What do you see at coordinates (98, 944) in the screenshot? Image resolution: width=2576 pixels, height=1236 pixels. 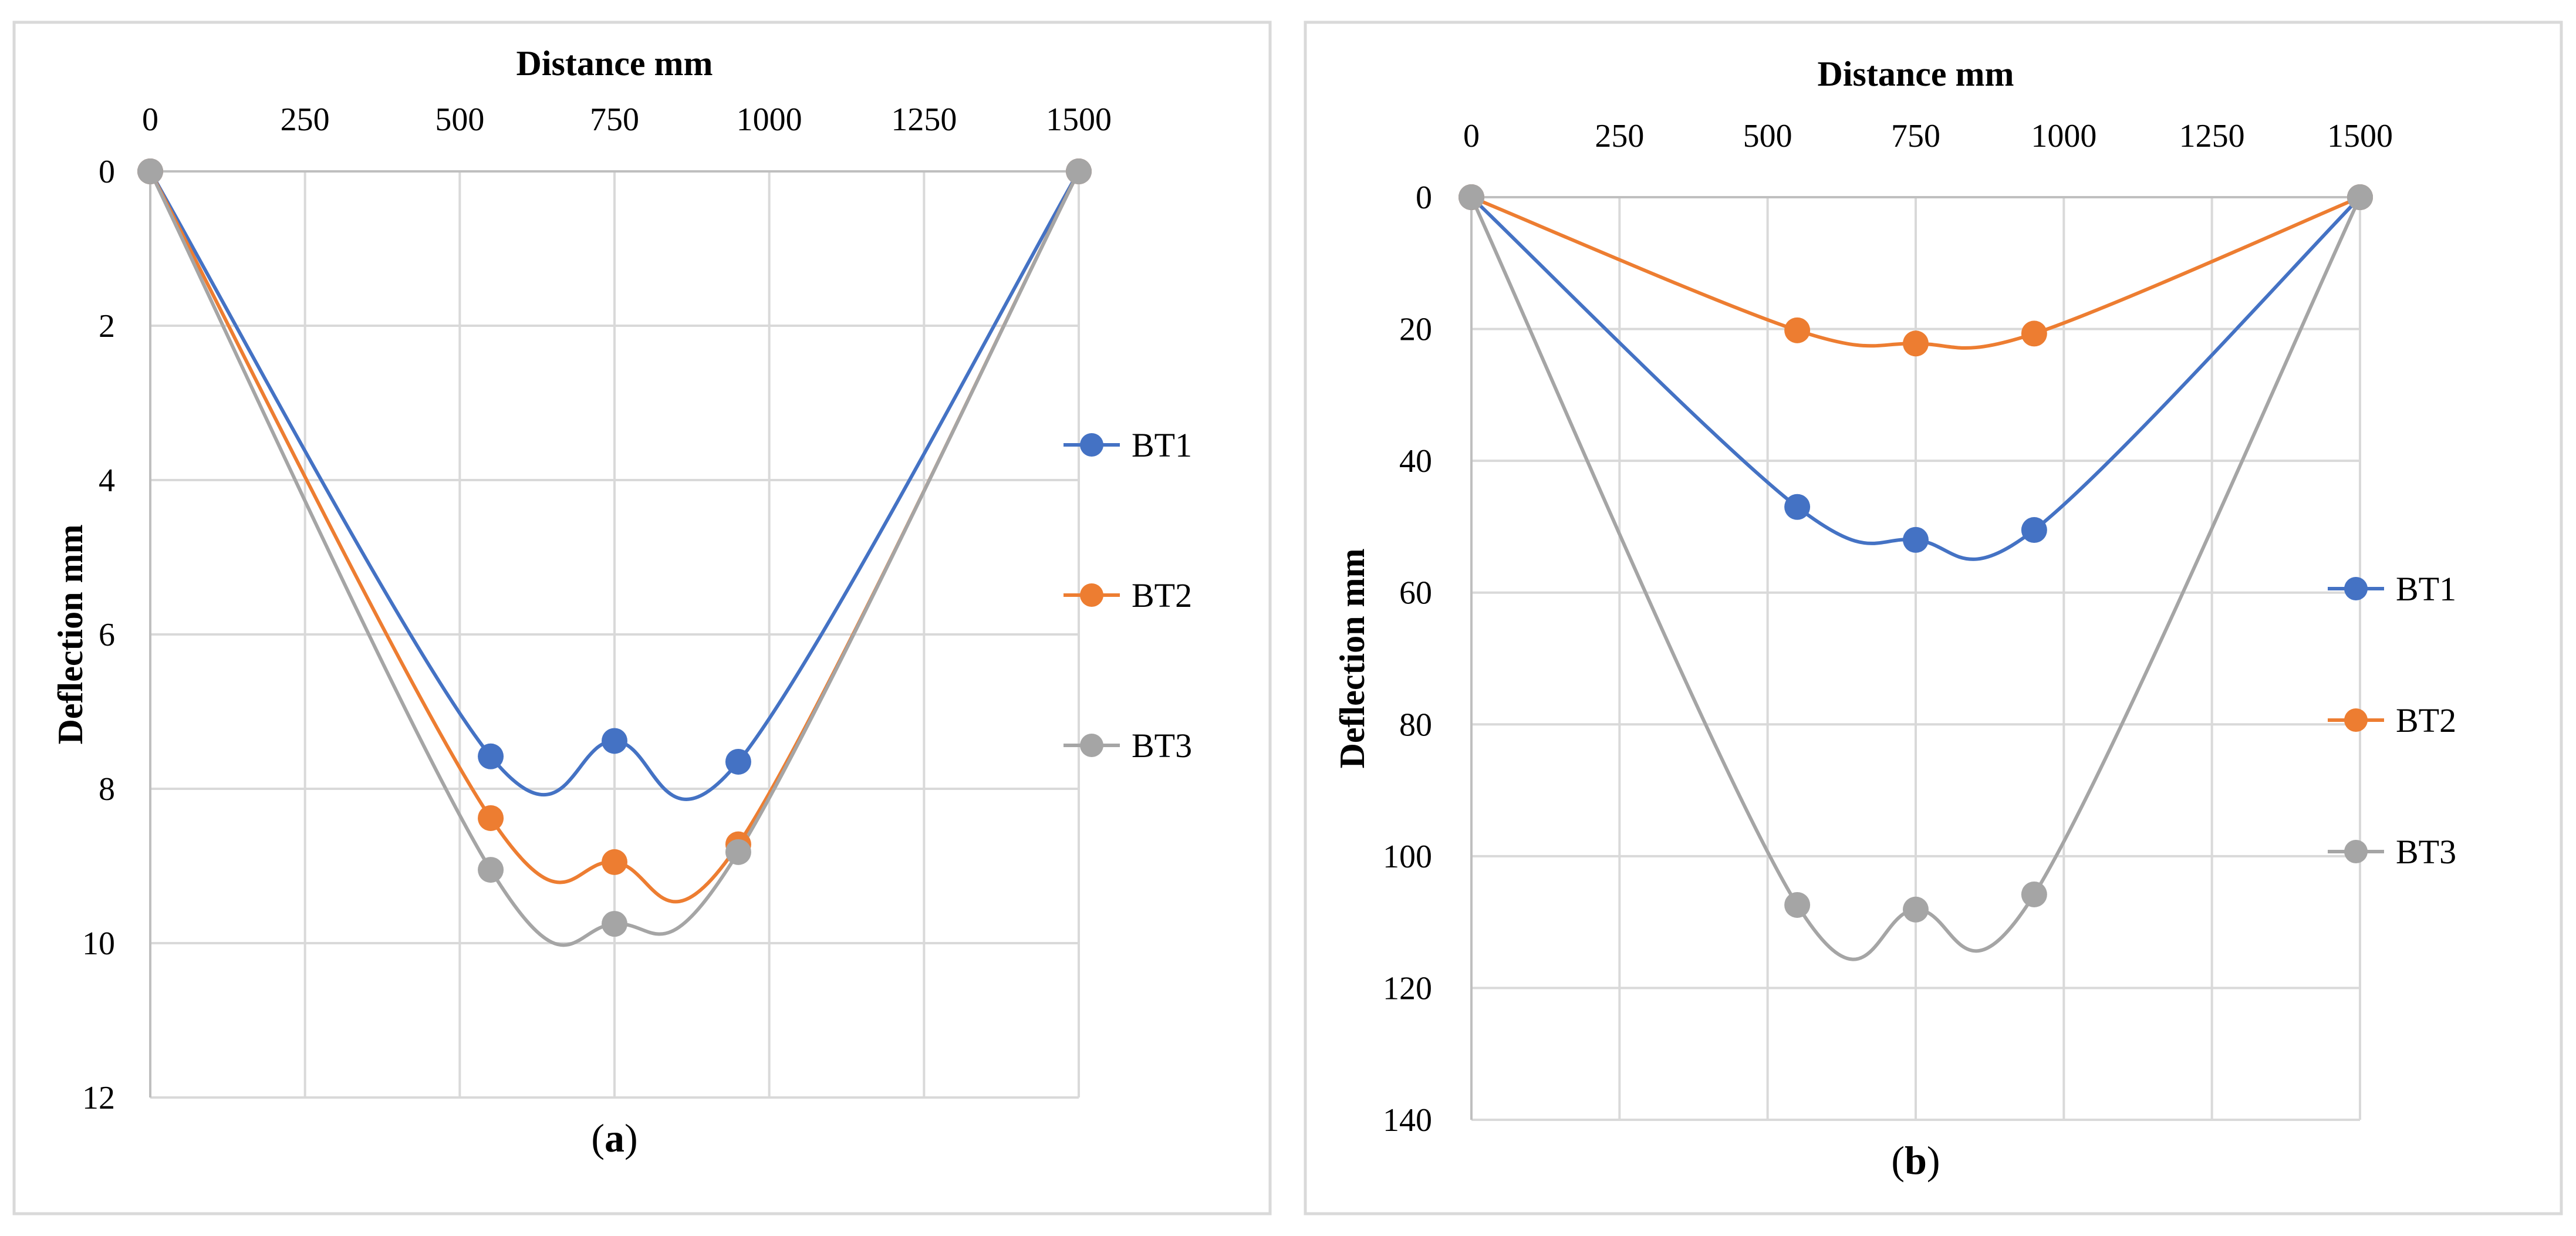 I see `y-tick-label: 10` at bounding box center [98, 944].